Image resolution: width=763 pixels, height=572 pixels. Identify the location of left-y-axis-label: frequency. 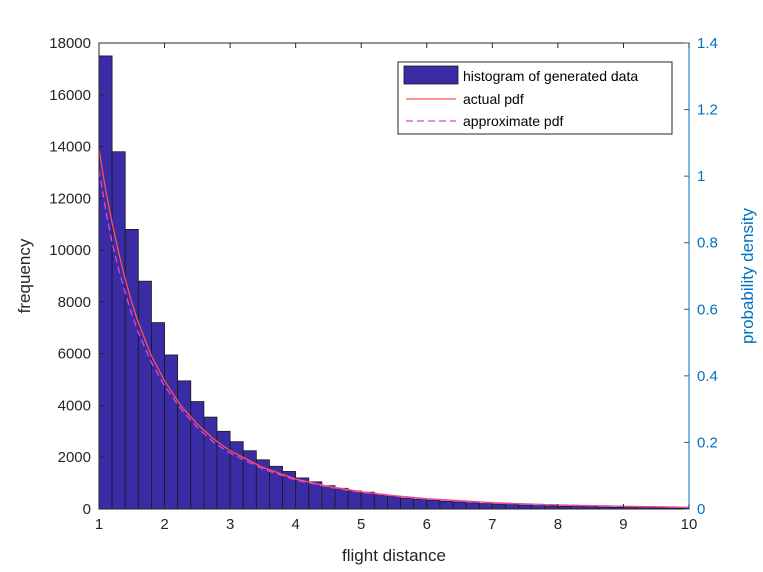
(24, 275).